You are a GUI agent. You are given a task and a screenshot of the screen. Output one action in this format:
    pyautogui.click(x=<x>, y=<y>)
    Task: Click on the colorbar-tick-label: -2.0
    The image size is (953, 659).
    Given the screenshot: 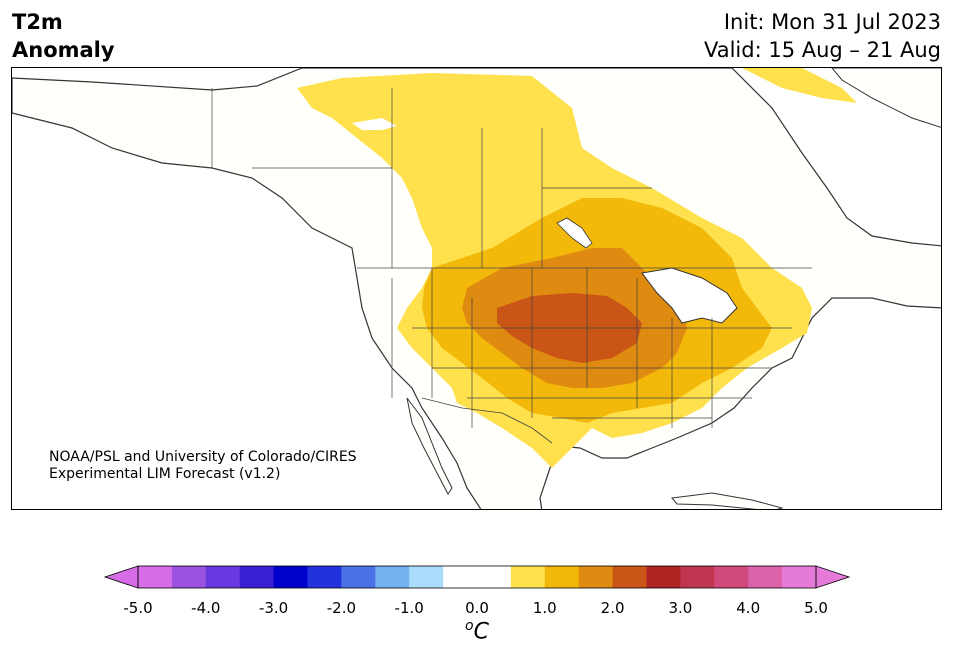 What is the action you would take?
    pyautogui.click(x=341, y=608)
    